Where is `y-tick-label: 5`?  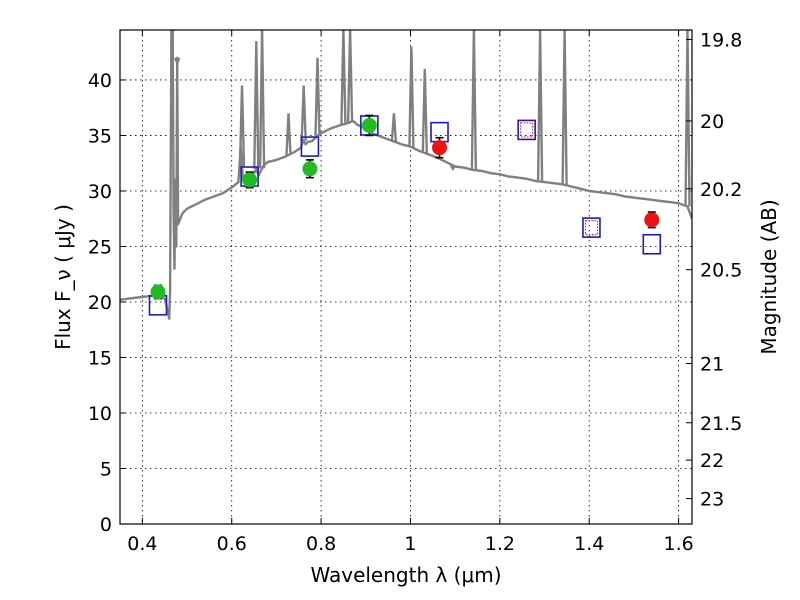 y-tick-label: 5 is located at coordinates (106, 469).